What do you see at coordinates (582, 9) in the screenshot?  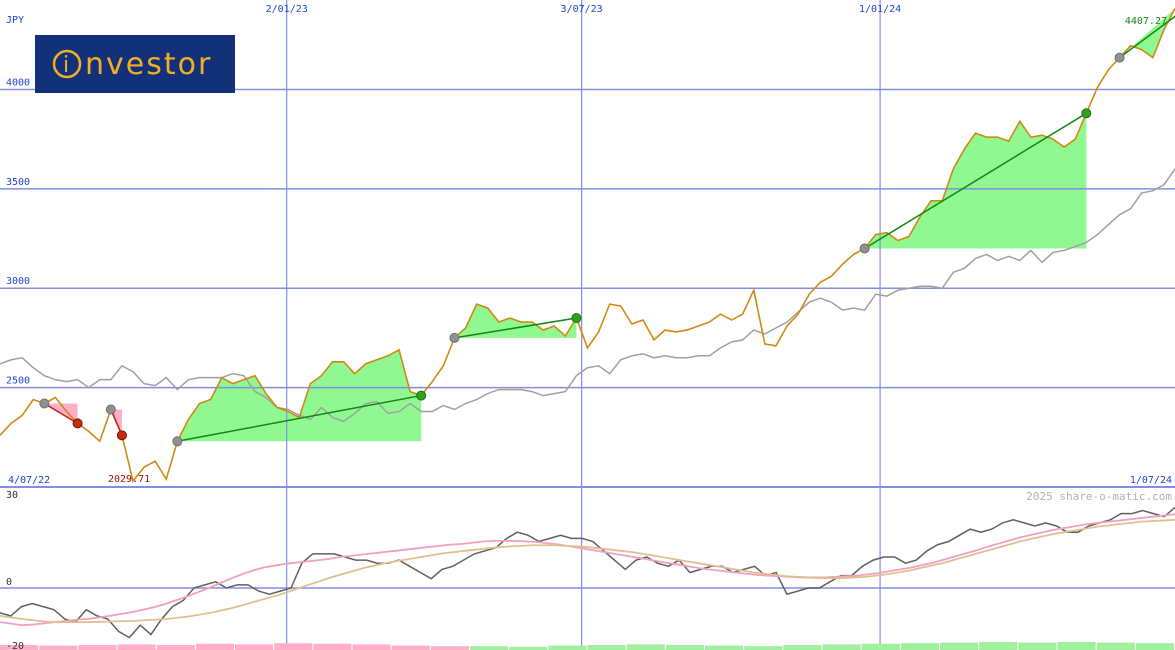 I see `date-tick-label-3/07/23: 3/07/23` at bounding box center [582, 9].